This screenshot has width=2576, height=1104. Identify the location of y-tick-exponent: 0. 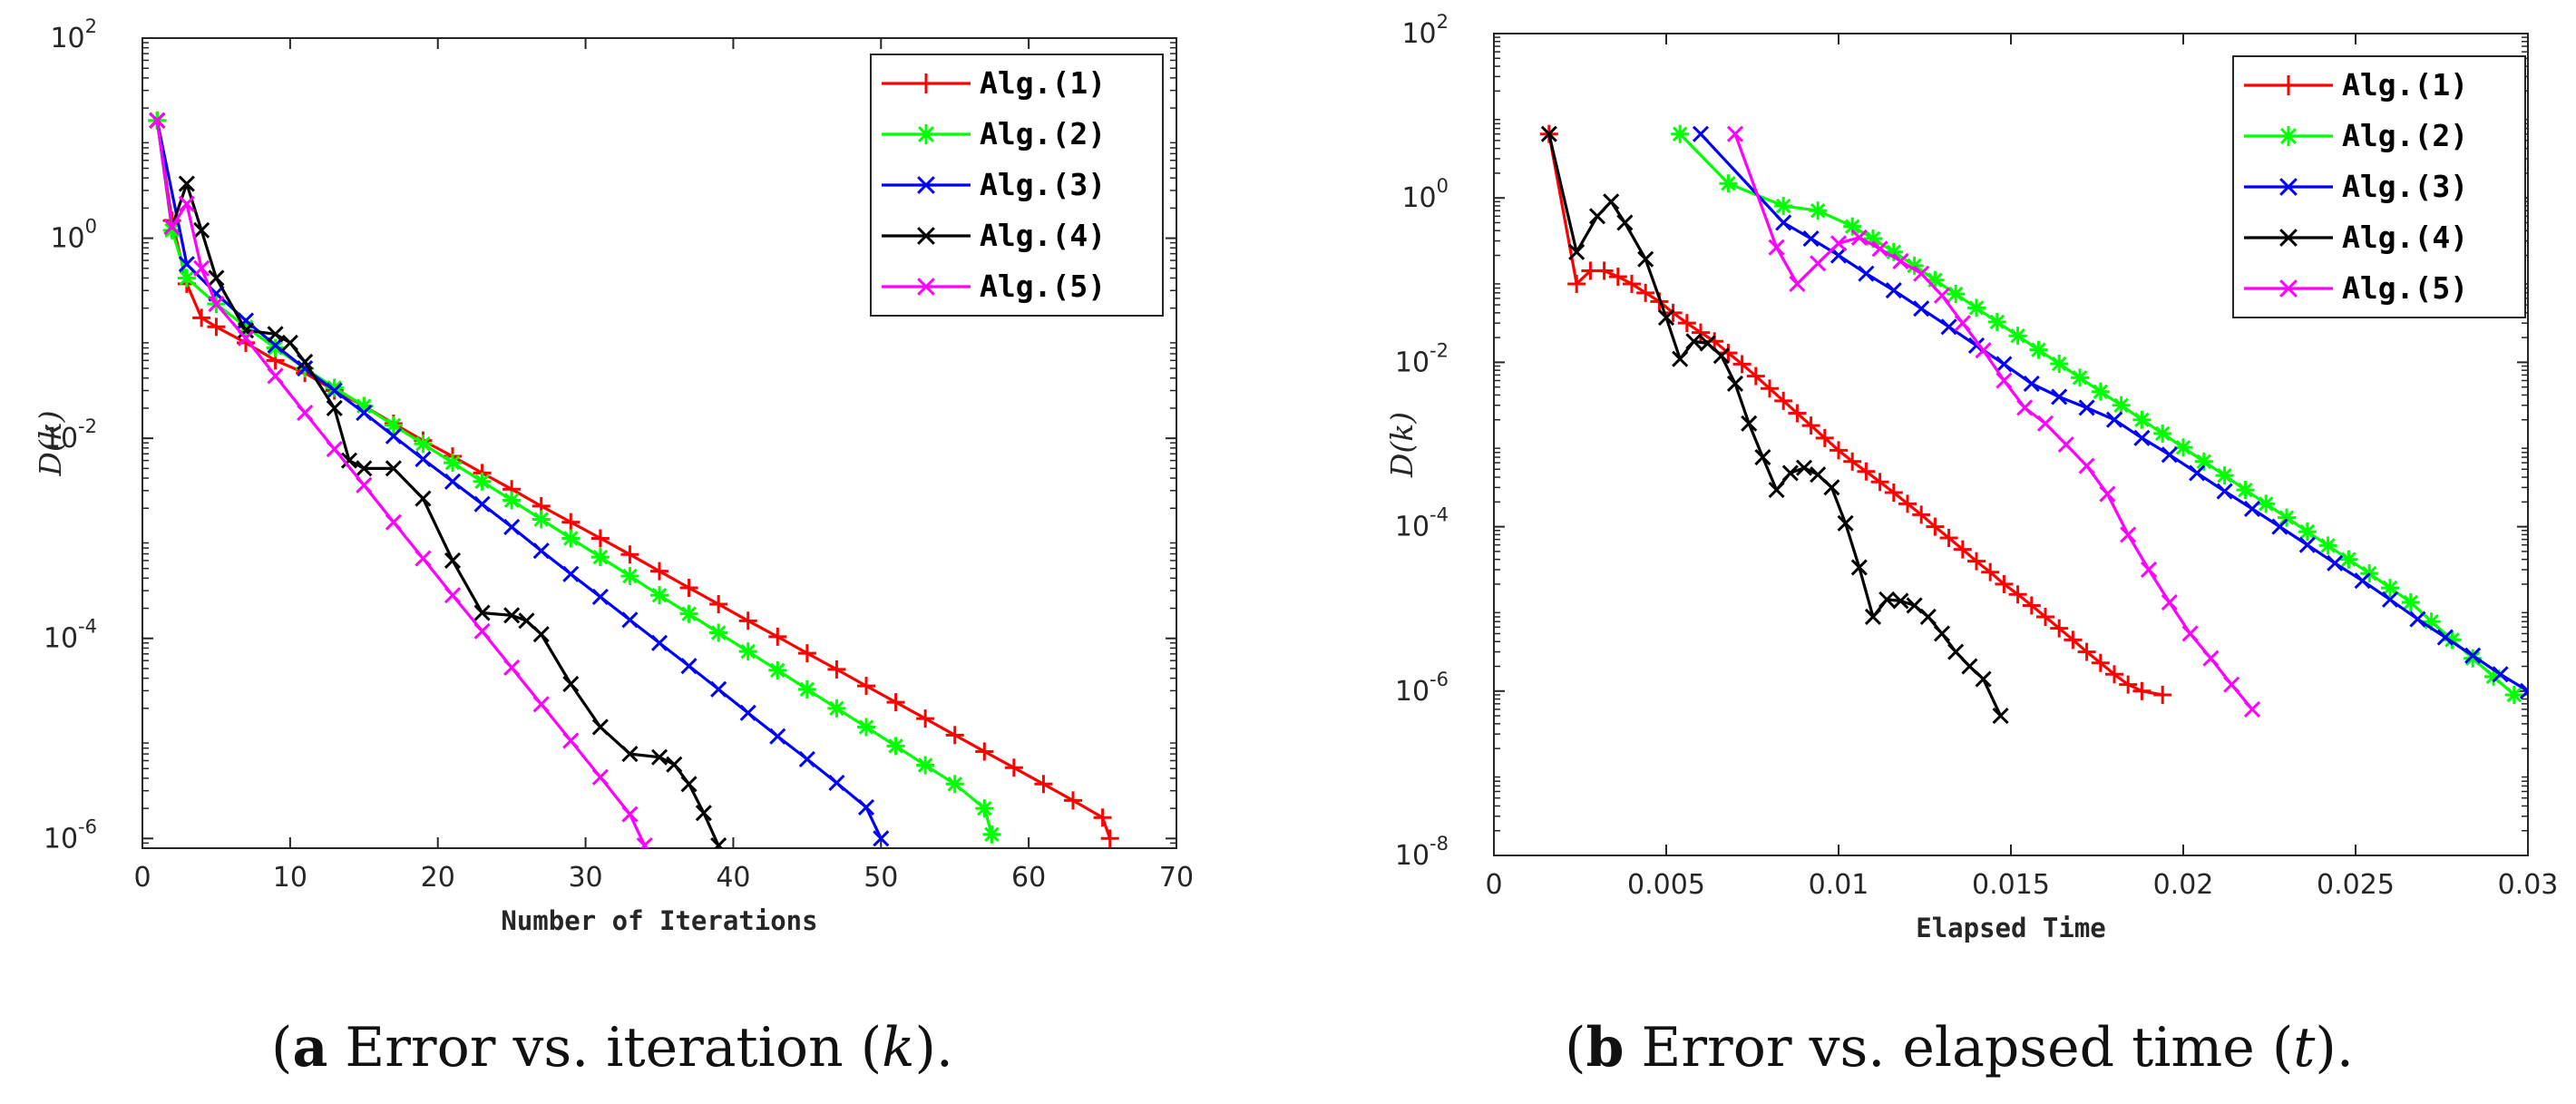
(91, 227).